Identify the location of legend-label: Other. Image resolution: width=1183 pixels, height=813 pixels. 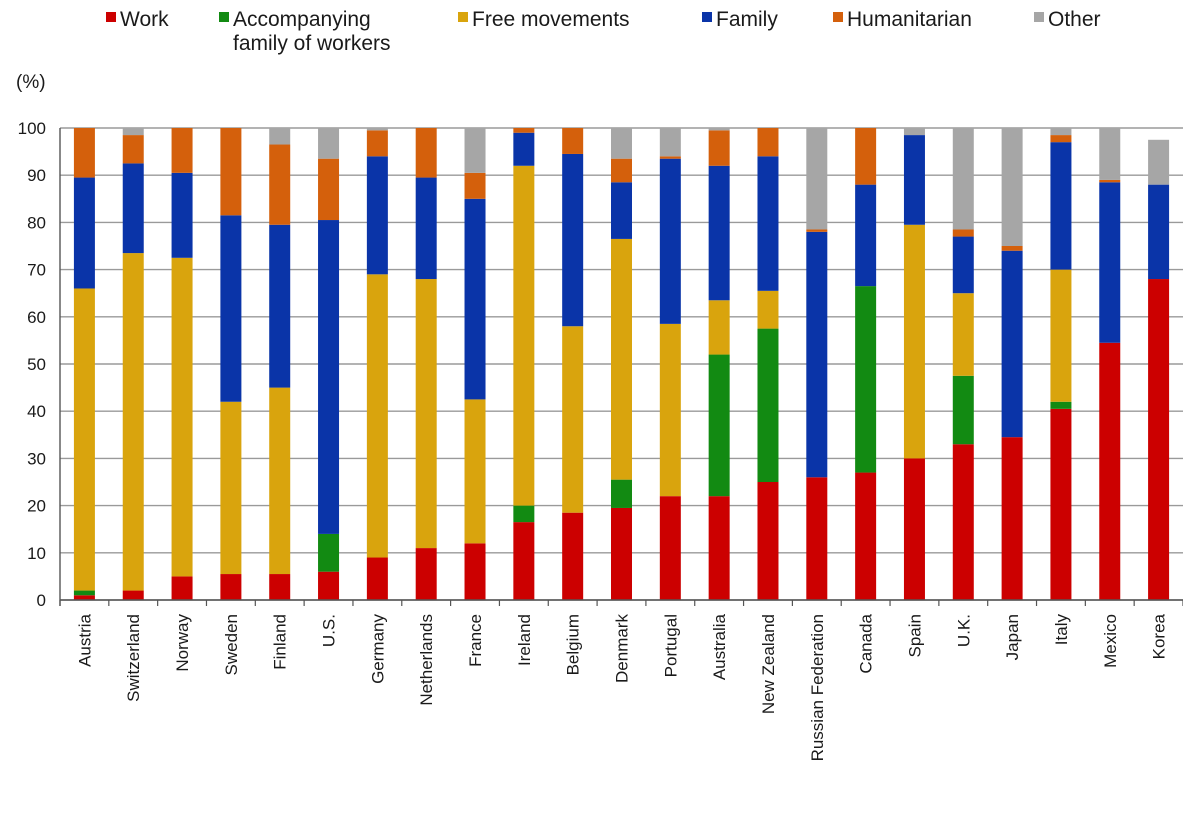
(1074, 19).